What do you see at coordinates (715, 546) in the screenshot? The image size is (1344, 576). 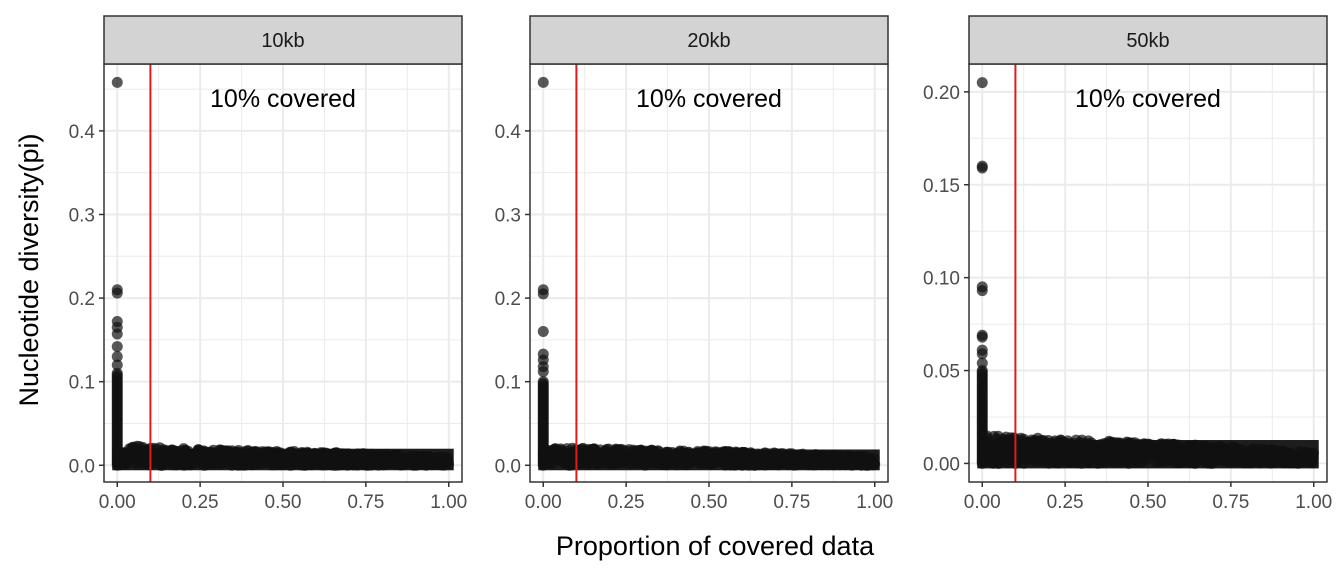 I see `x-axis-title: Proportion of covered data` at bounding box center [715, 546].